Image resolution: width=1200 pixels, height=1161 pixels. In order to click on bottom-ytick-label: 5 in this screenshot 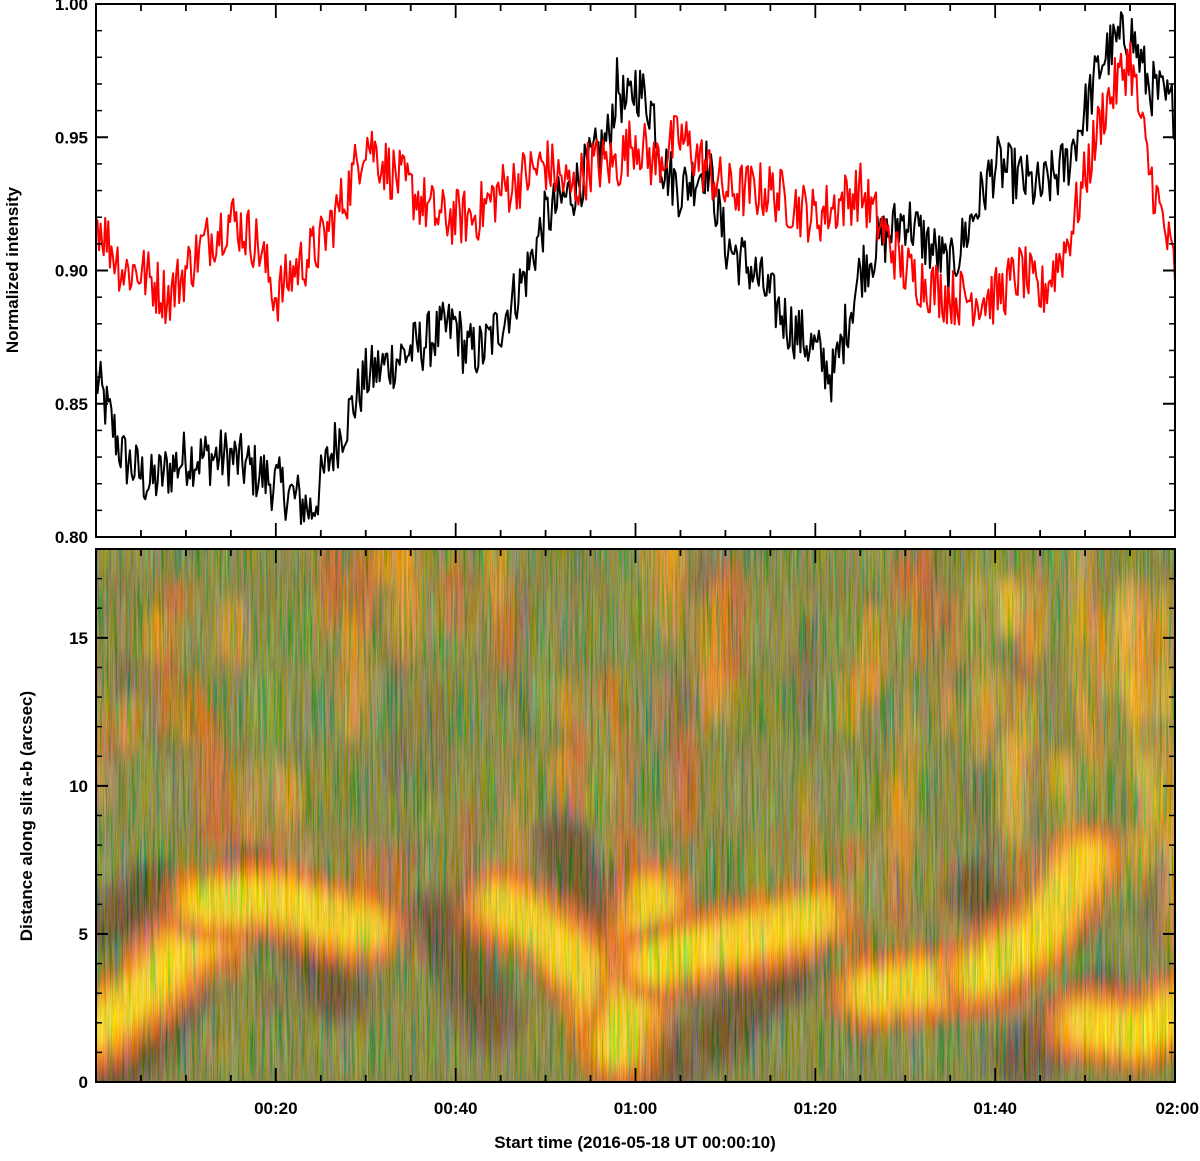, I will do `click(83, 934)`.